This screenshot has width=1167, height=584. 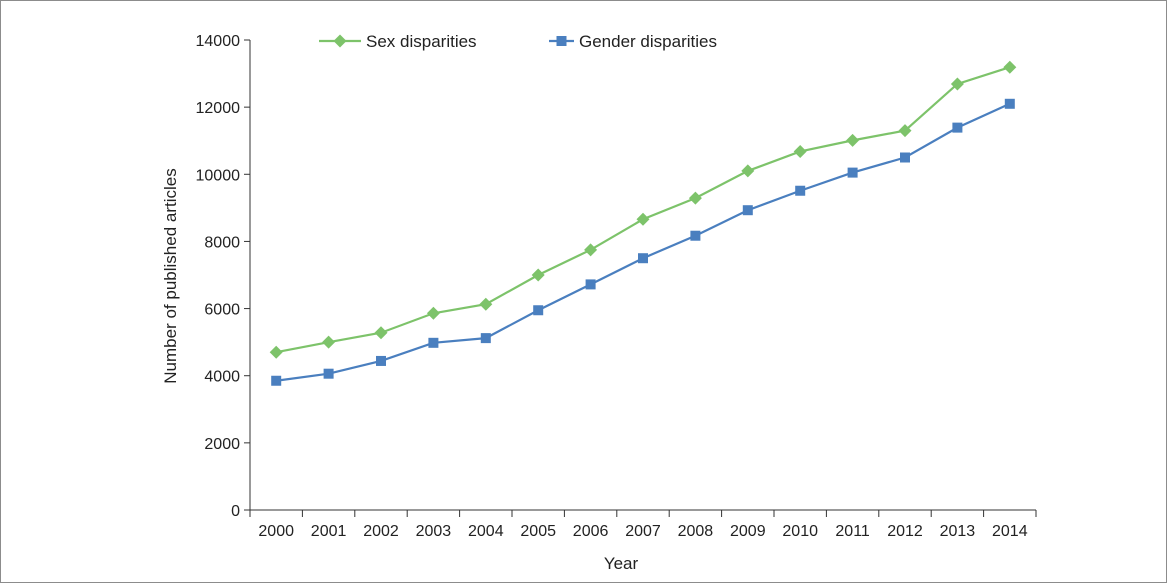 I want to click on y-tick-label: 8000, so click(x=222, y=242).